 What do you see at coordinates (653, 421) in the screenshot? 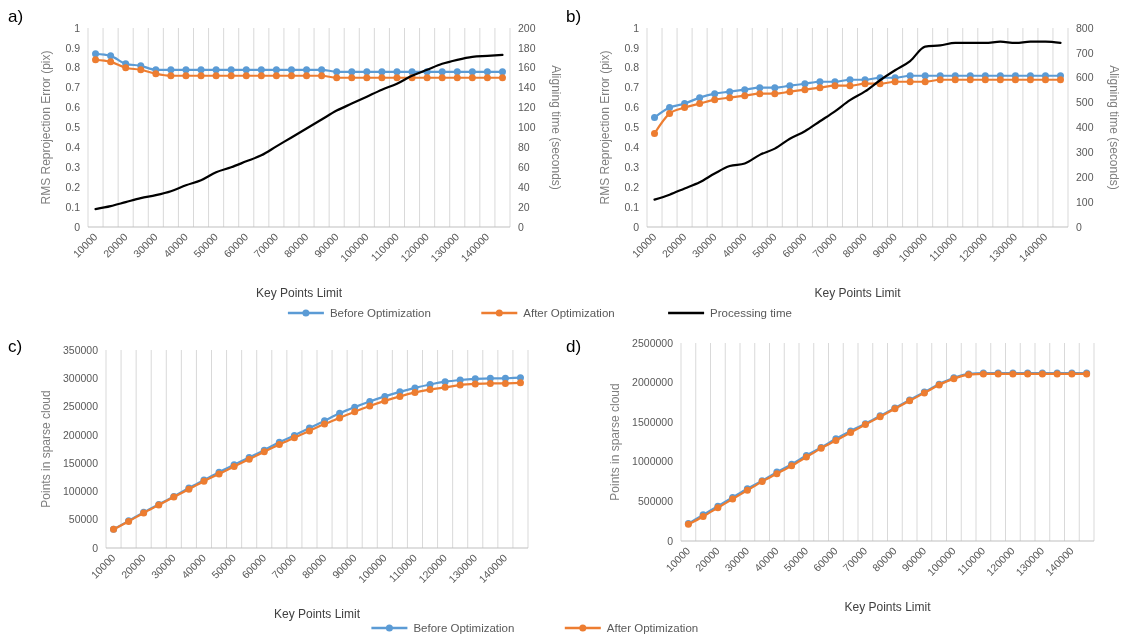
I see `y-tick-label: 1500000` at bounding box center [653, 421].